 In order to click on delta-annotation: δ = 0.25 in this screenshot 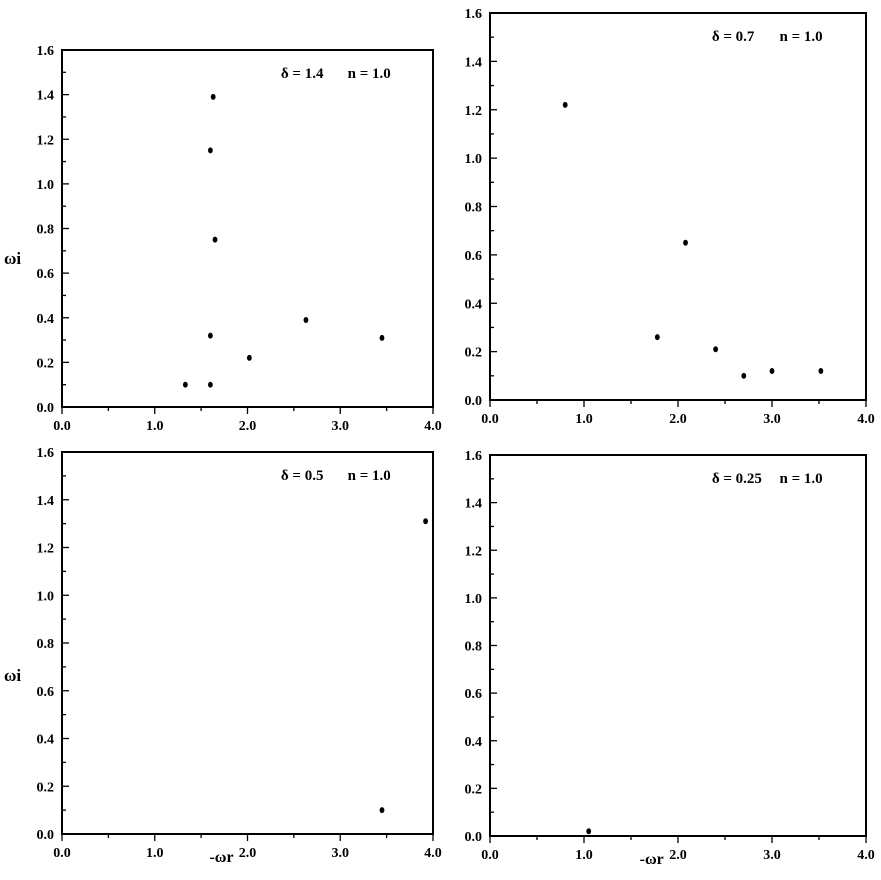, I will do `click(737, 479)`.